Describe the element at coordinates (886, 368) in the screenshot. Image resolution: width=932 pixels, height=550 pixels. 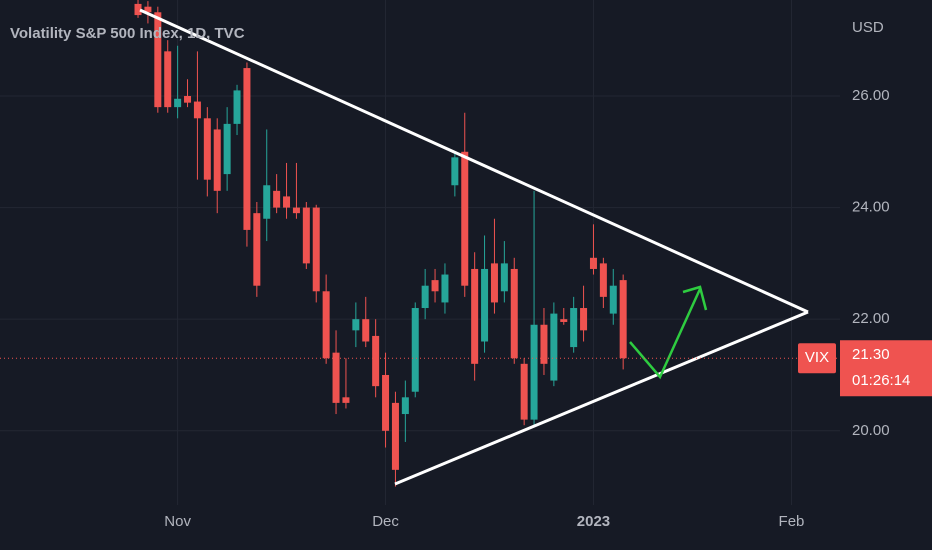
I see `price-box` at that location.